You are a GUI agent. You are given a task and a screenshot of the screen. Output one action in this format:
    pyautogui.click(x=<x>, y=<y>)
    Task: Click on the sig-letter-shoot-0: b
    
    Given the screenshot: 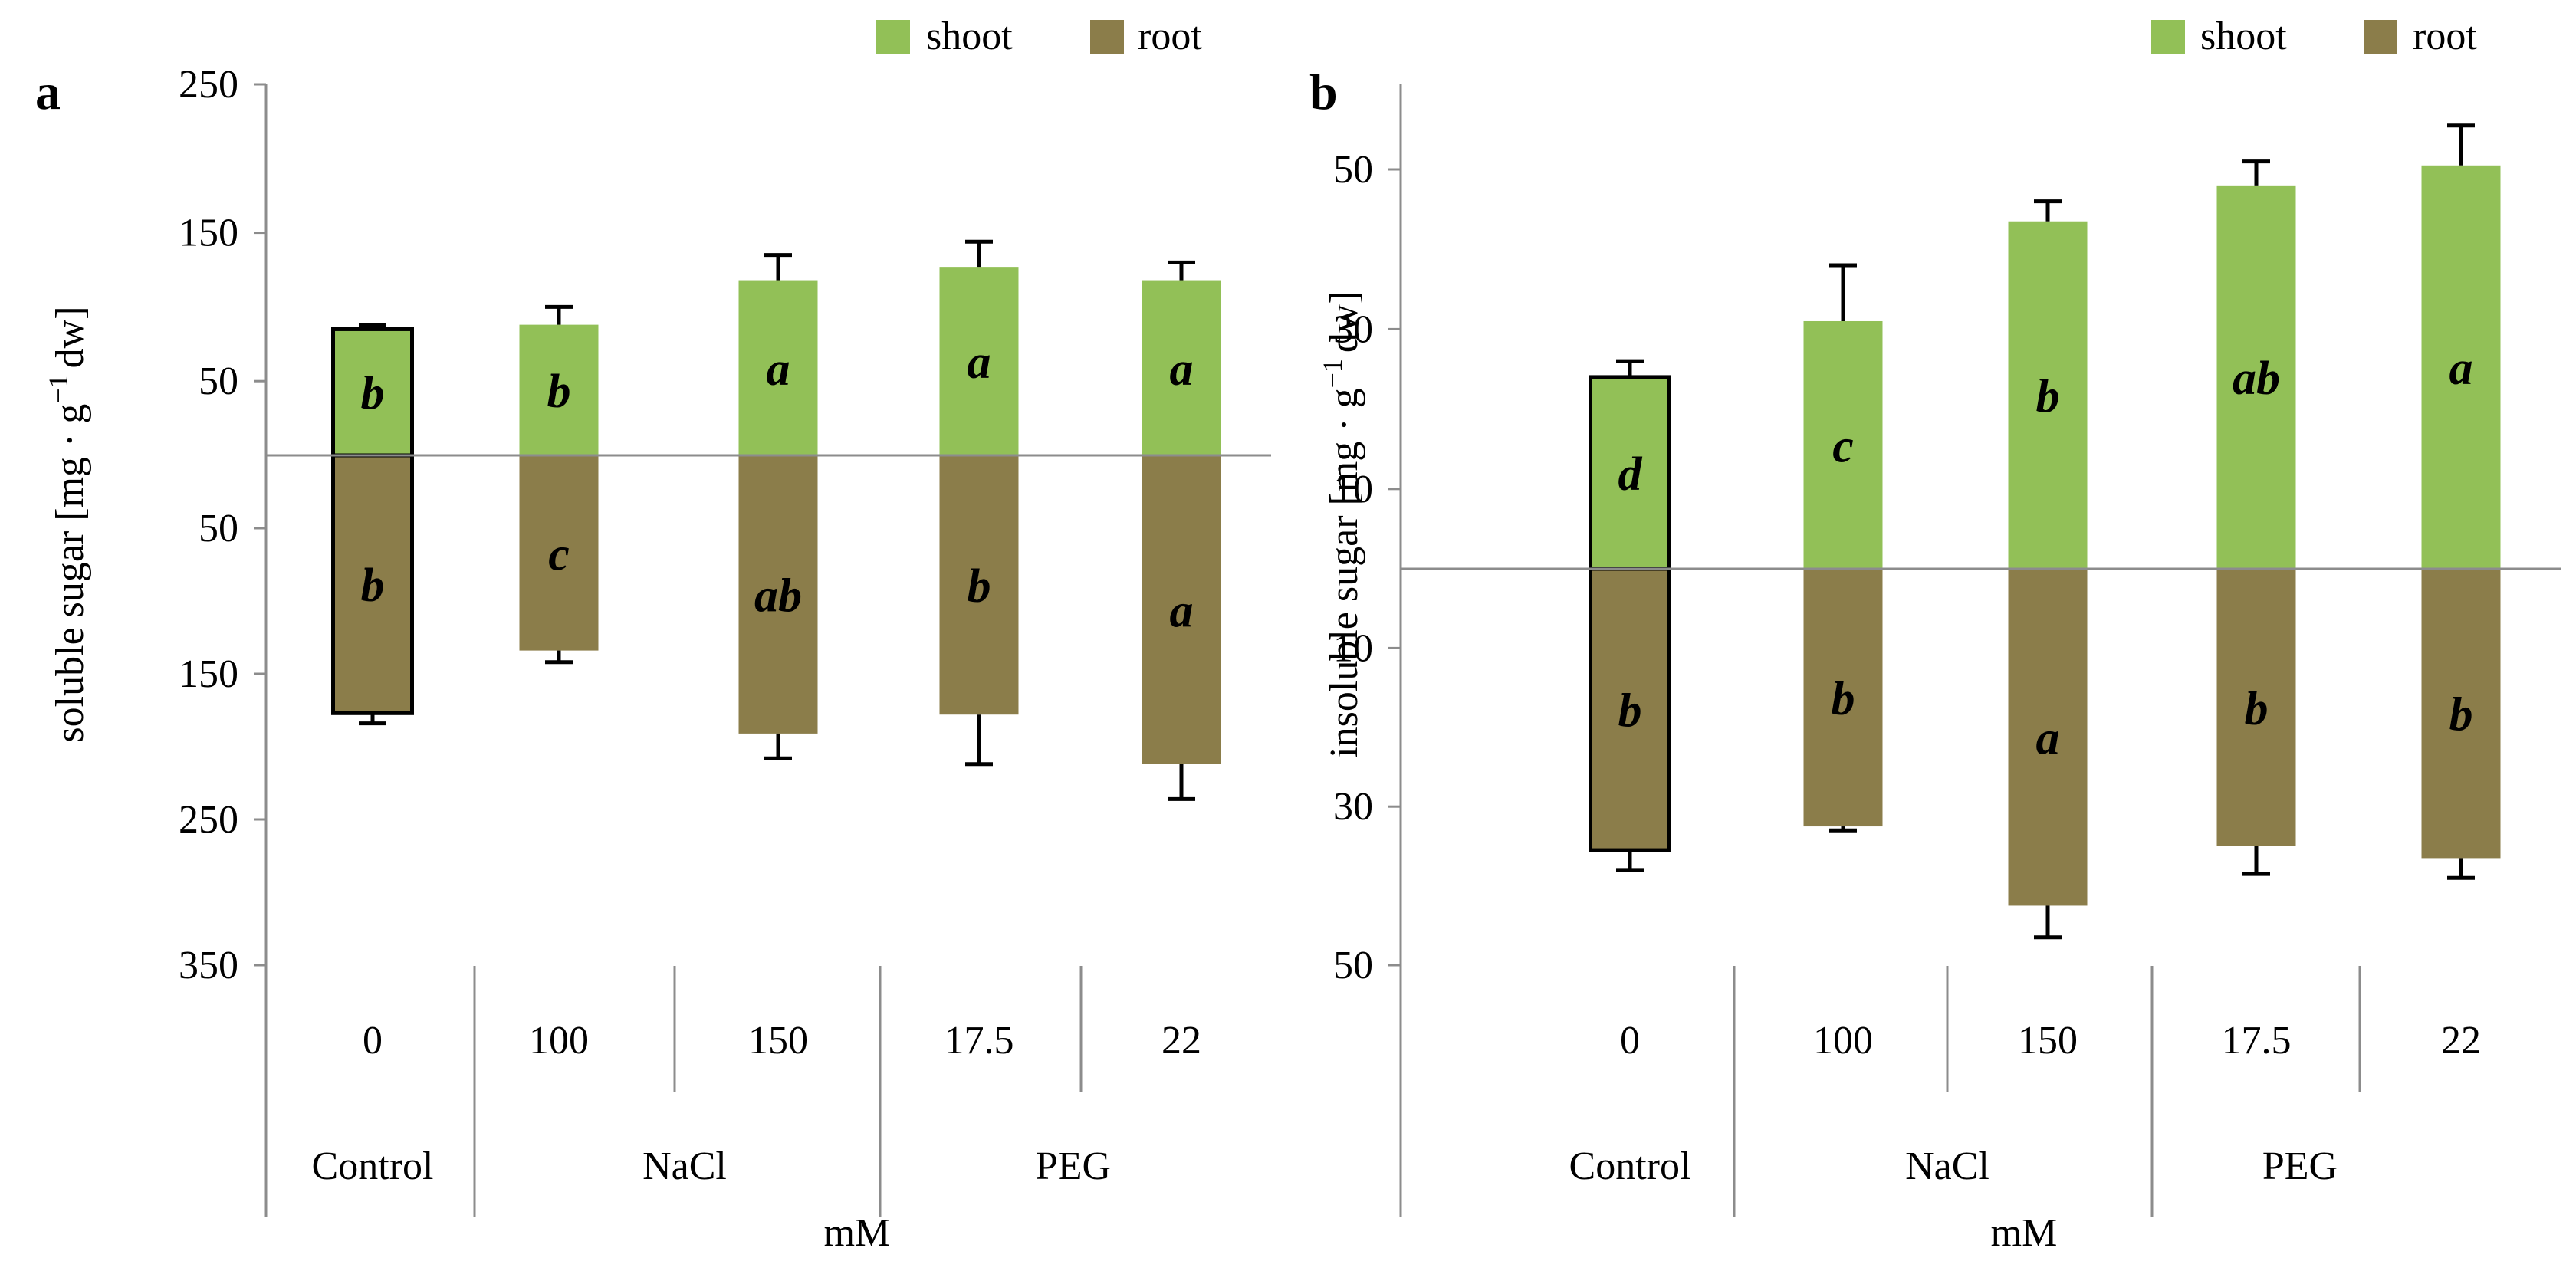 What is the action you would take?
    pyautogui.click(x=373, y=394)
    